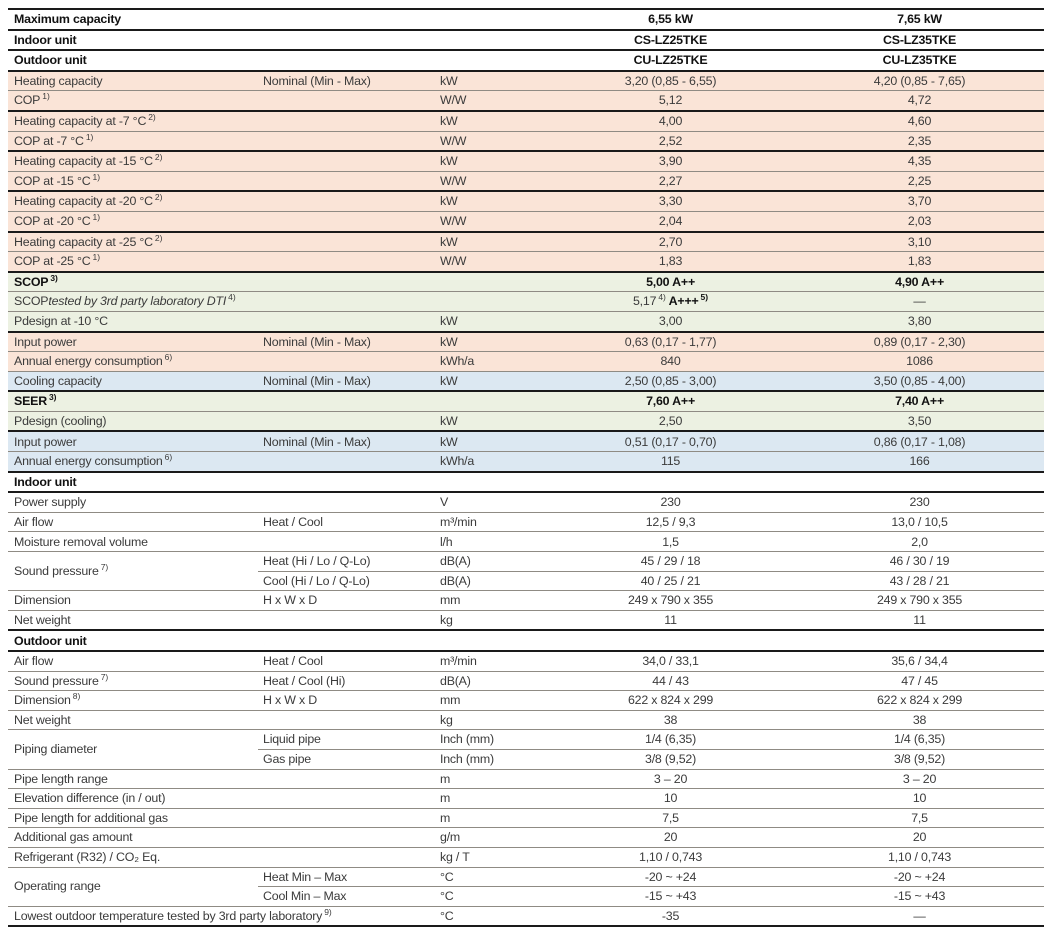 The image size is (1052, 929). I want to click on value-1: 2,70, so click(671, 241).